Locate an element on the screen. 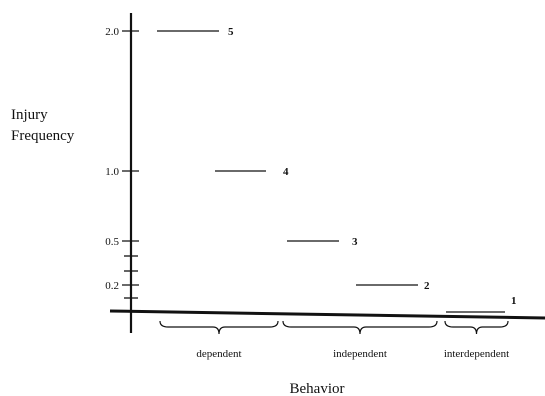  y-axis-title-line-1: Injury is located at coordinates (29, 115).